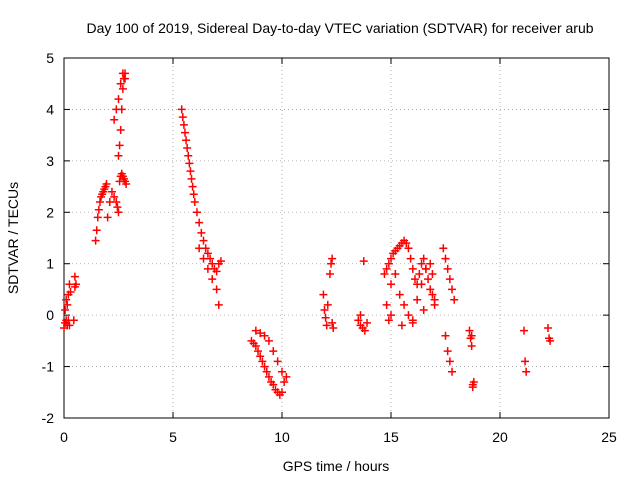  I want to click on x-axis-label: GPS time / hours, so click(336, 466).